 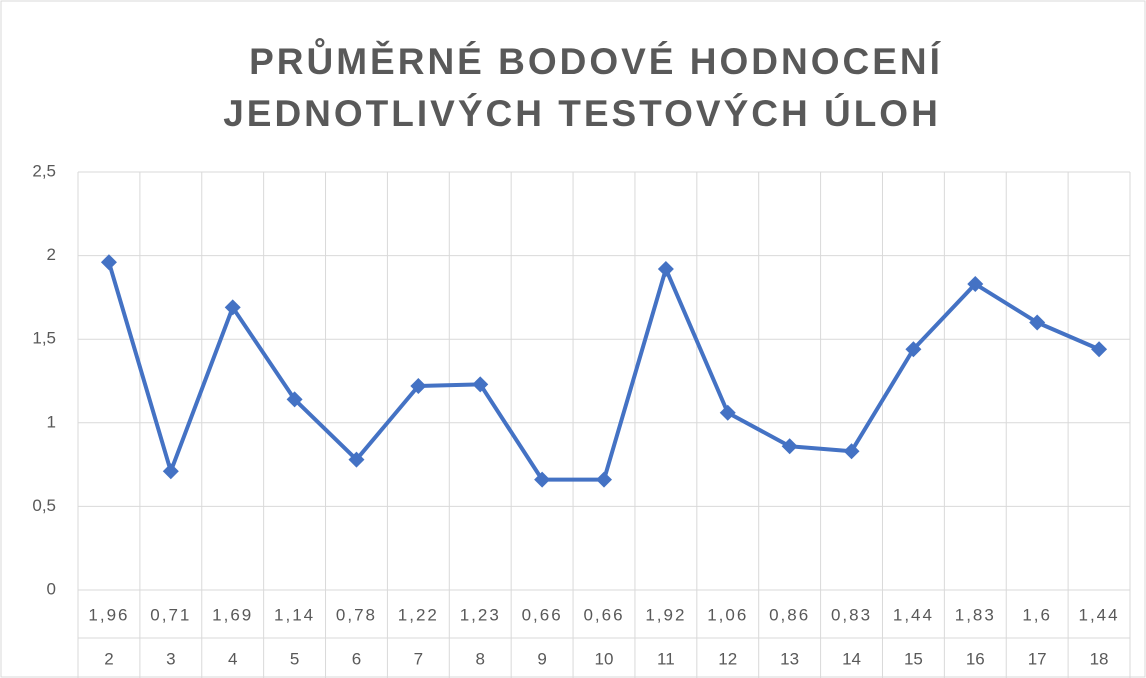 What do you see at coordinates (596, 59) in the screenshot?
I see `chart-title: PRŮMĚRNÉ BODOVÉ HODNOCENÍ` at bounding box center [596, 59].